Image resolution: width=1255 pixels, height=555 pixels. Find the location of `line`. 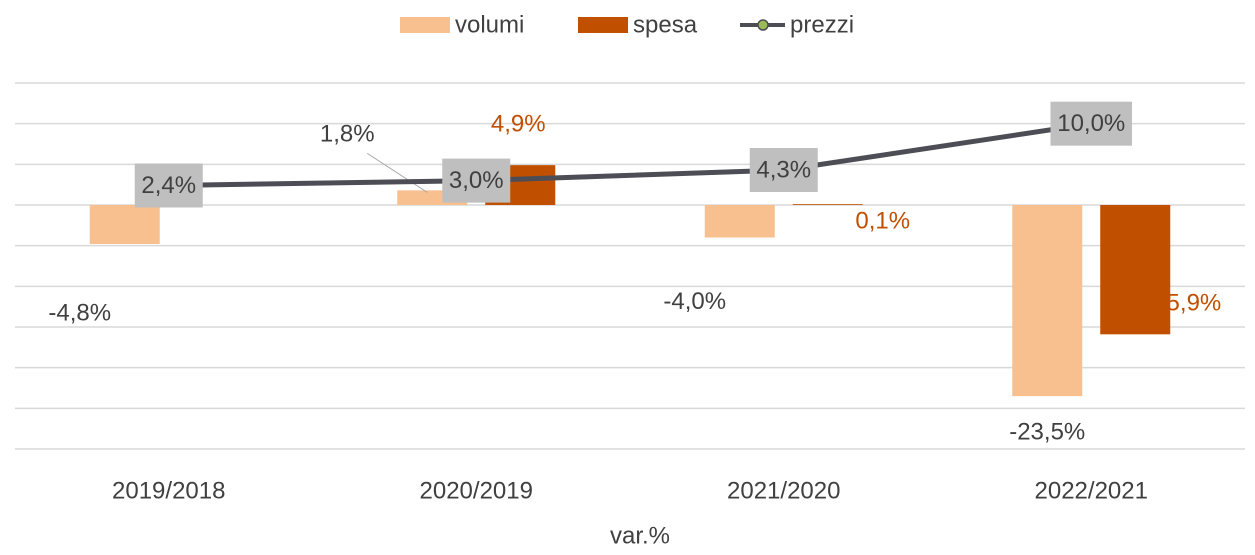

line is located at coordinates (630, 154).